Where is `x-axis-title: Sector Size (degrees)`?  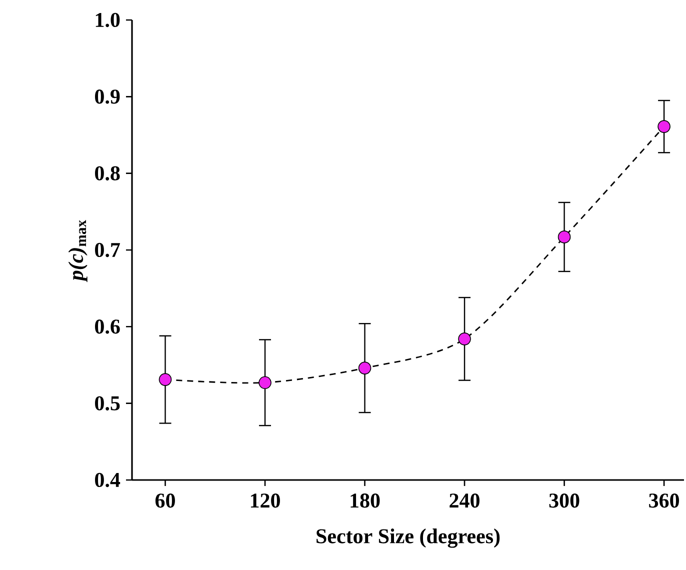 x-axis-title: Sector Size (degrees) is located at coordinates (408, 538).